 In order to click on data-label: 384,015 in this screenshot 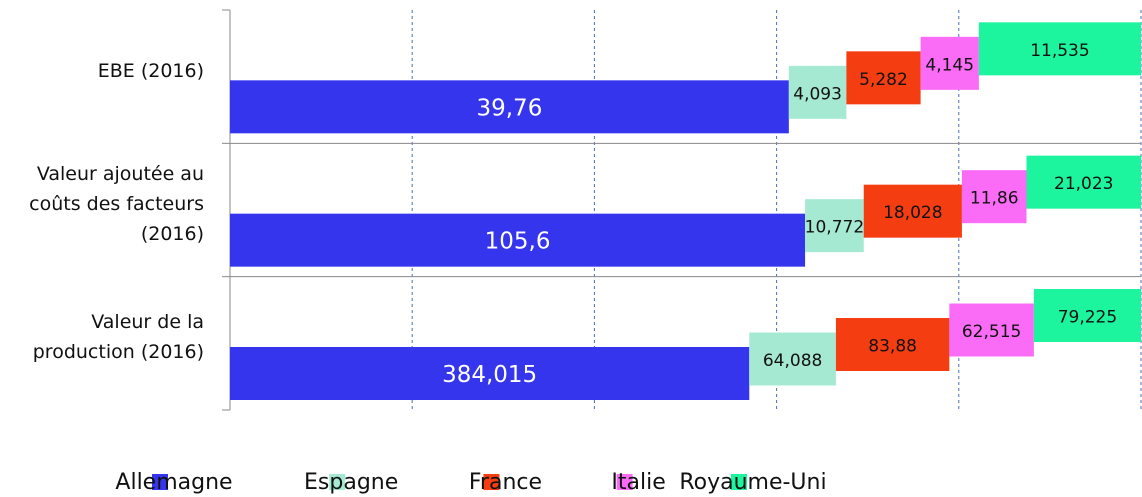, I will do `click(489, 375)`.